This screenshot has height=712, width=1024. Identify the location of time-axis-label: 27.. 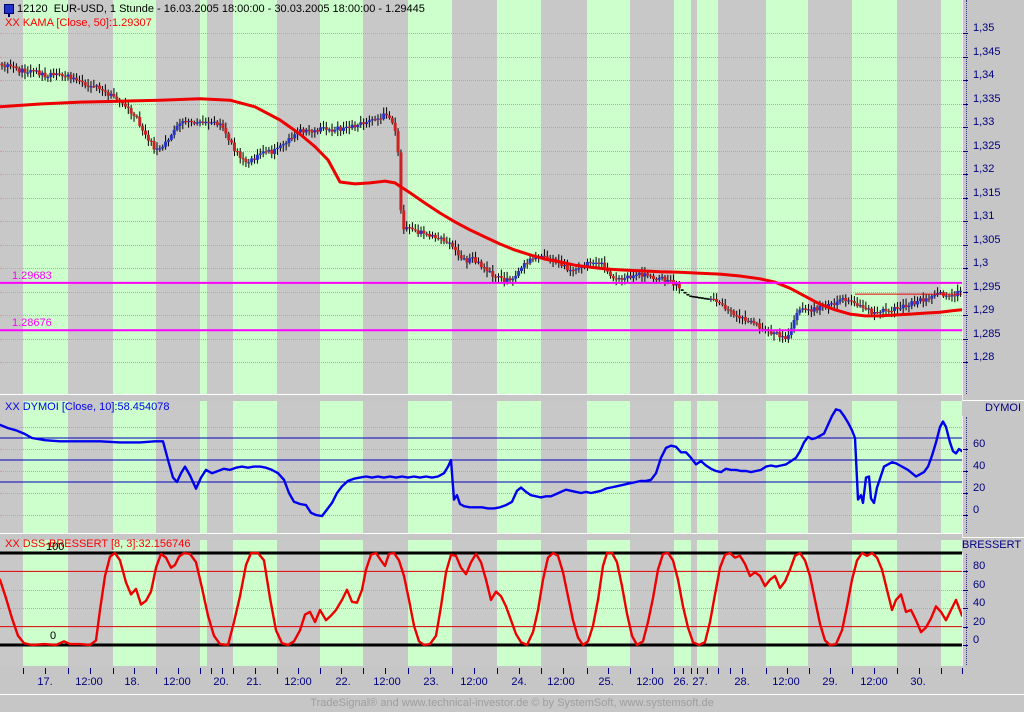
(700, 682).